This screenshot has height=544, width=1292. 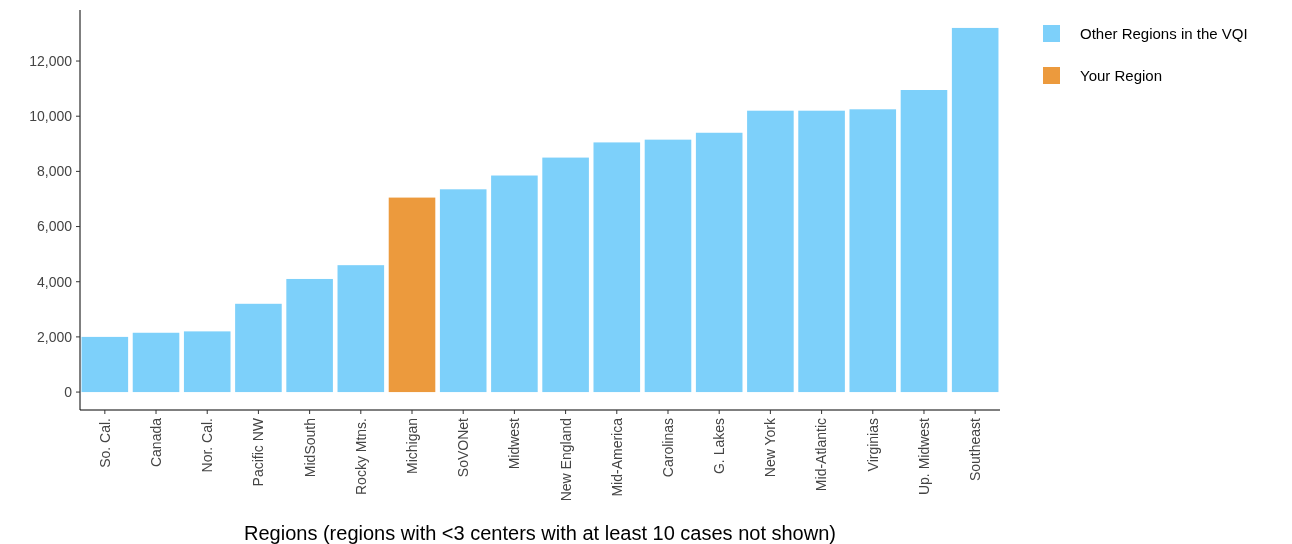 I want to click on y-tick-label: 8,000, so click(x=54, y=171).